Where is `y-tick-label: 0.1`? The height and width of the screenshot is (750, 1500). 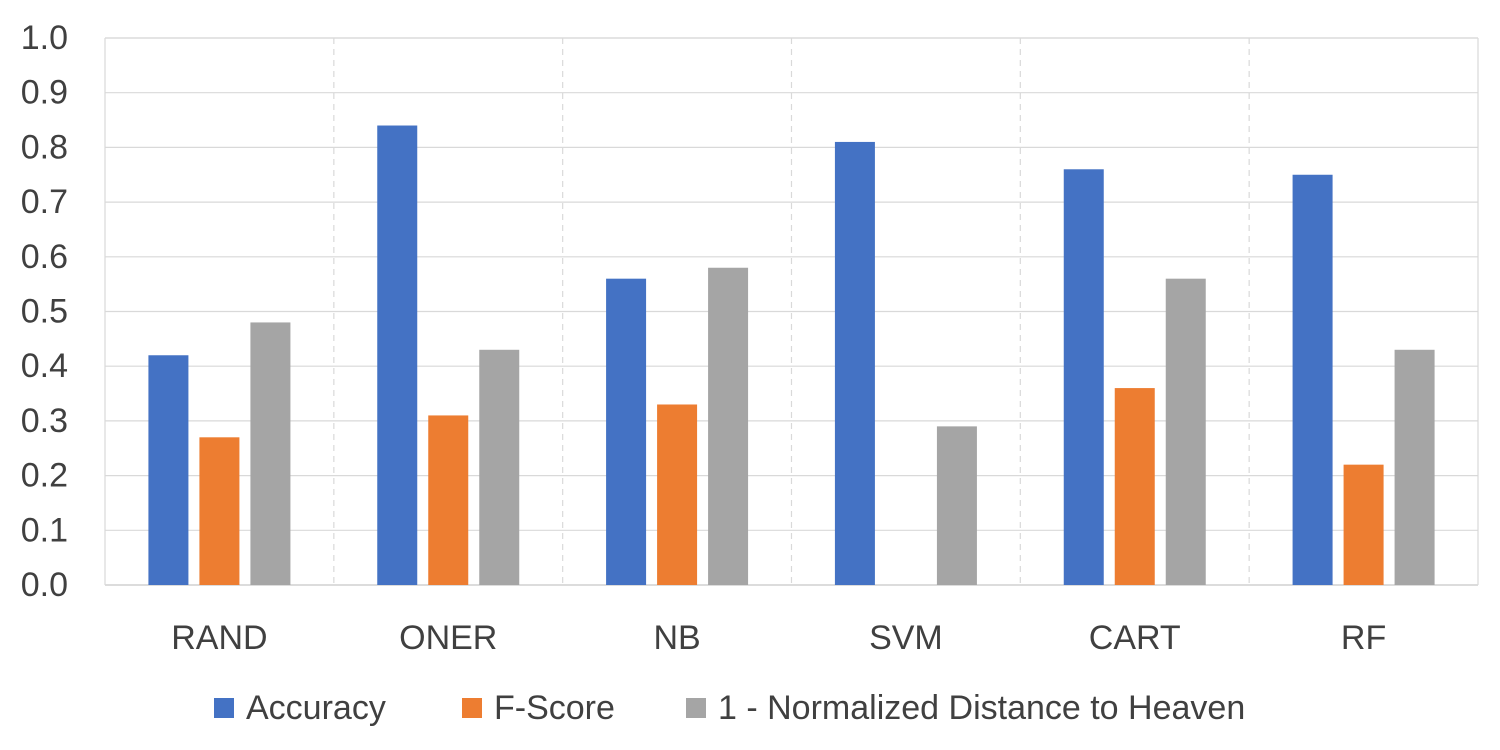 y-tick-label: 0.1 is located at coordinates (44, 530).